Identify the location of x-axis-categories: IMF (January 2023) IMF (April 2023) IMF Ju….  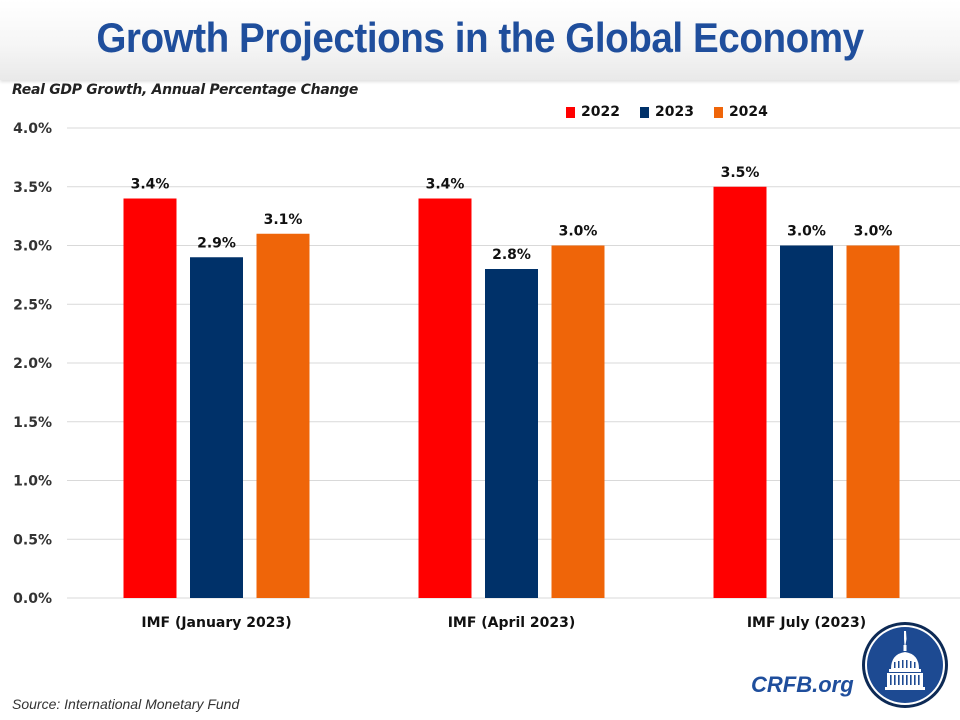
(503, 623).